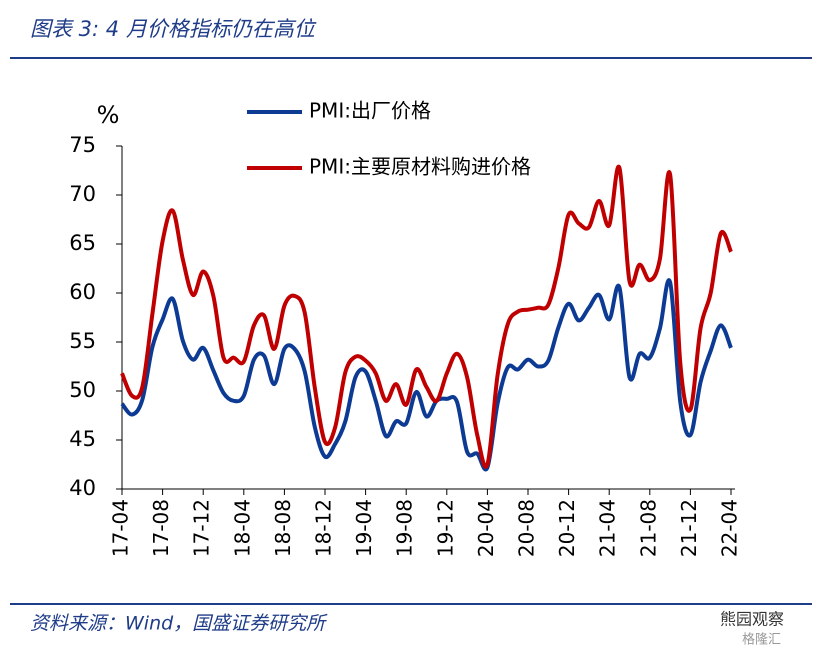  What do you see at coordinates (648, 528) in the screenshot?
I see `x-tick-label: 21-08` at bounding box center [648, 528].